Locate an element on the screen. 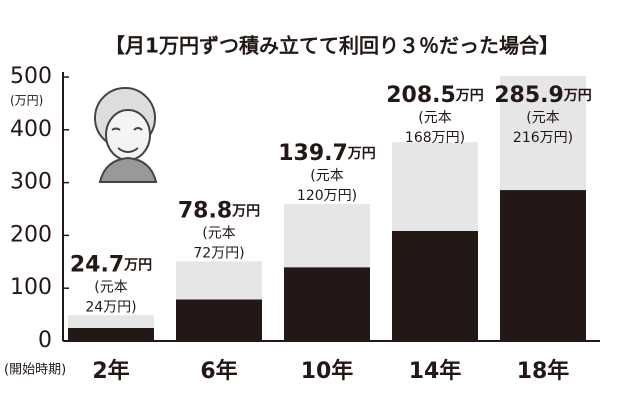 This screenshot has height=413, width=620. y-tick-label: 200 is located at coordinates (31, 234).